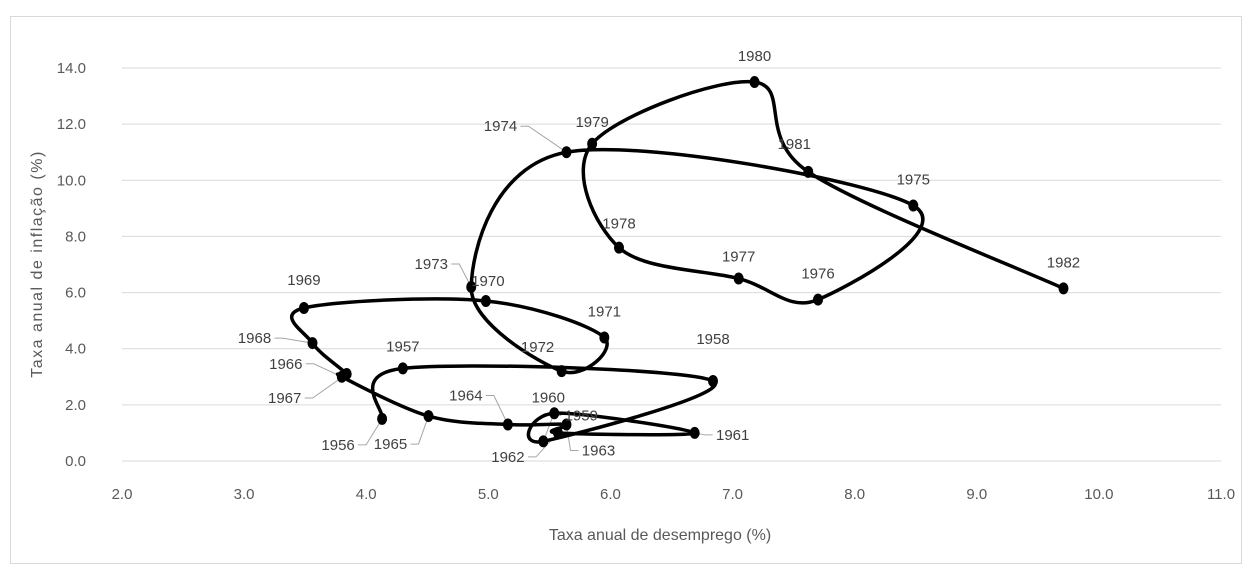  What do you see at coordinates (557, 432) in the screenshot?
I see `data-point-1962` at bounding box center [557, 432].